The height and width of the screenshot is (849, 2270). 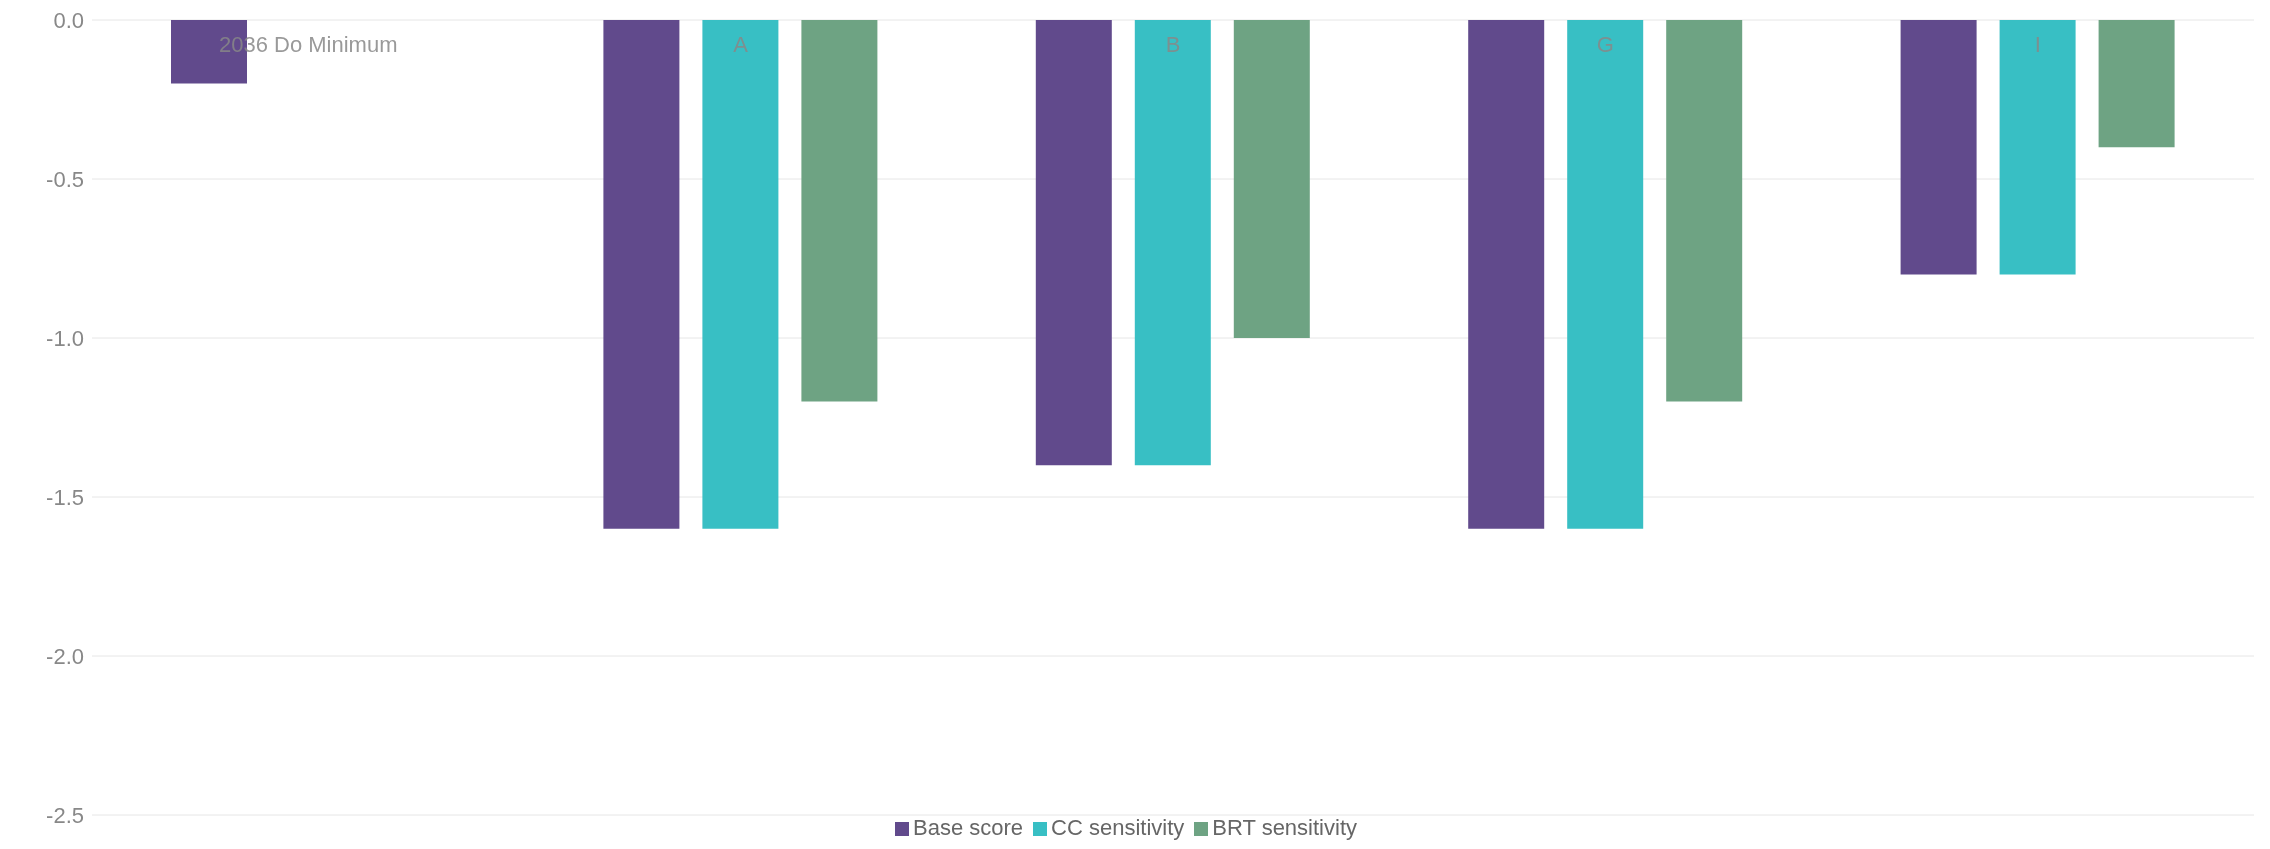 I want to click on x-tick-label: G, so click(x=1605, y=44).